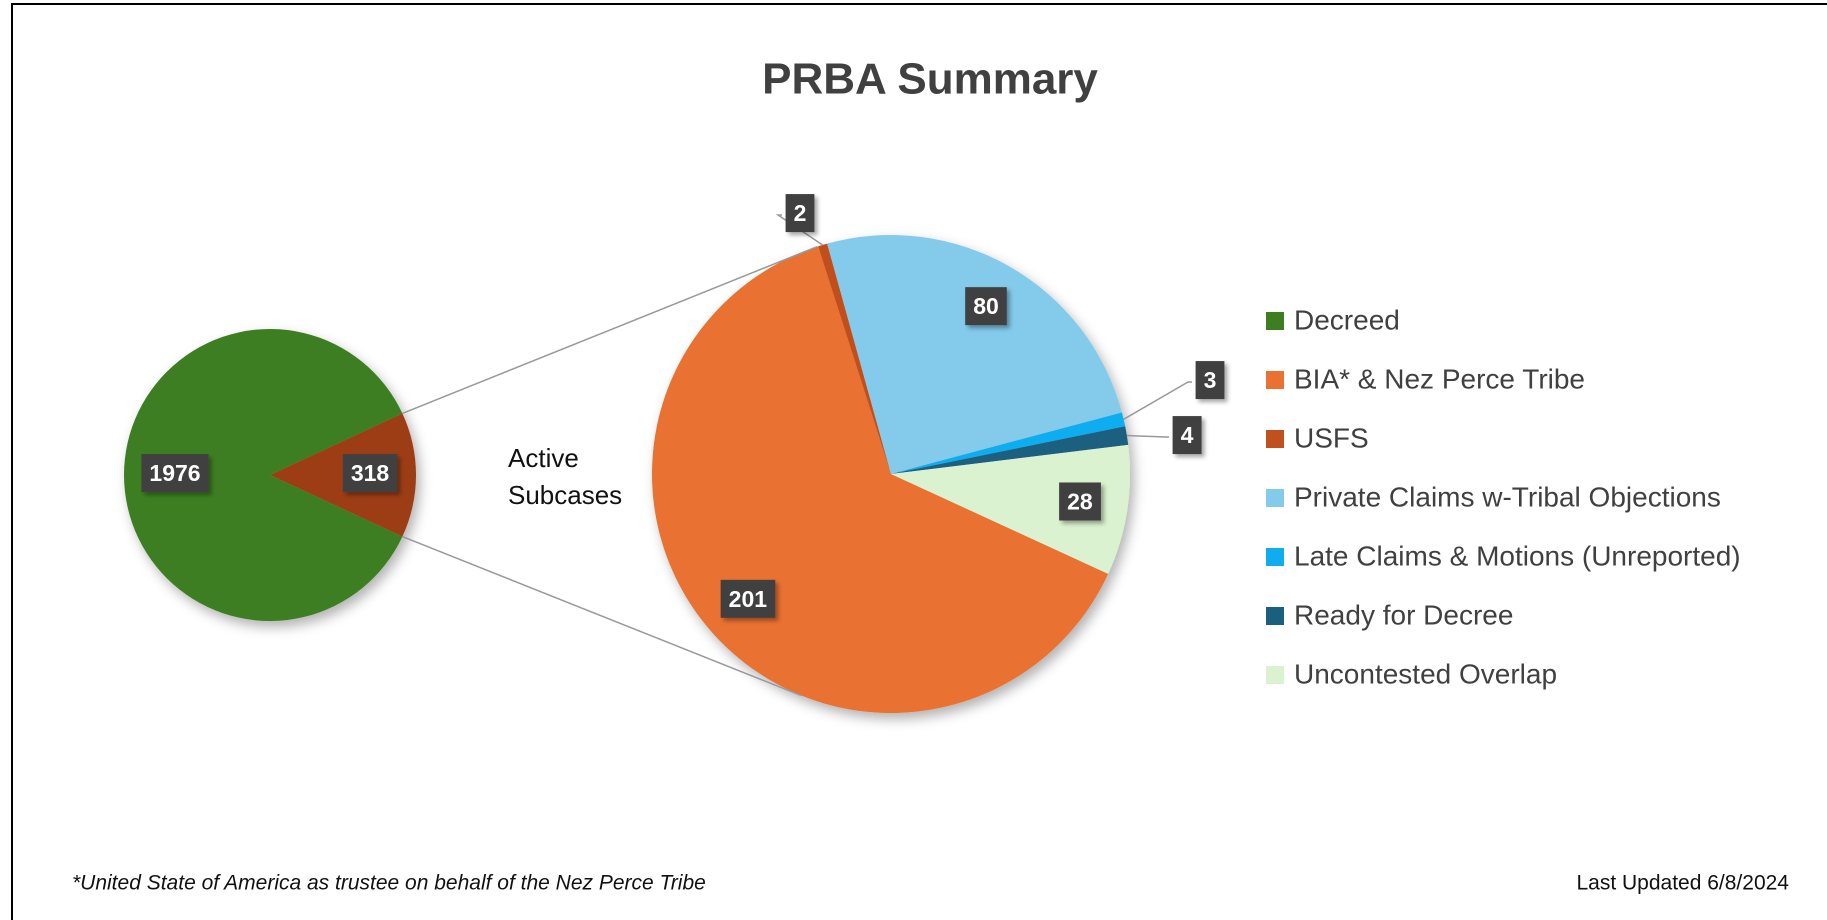 Image resolution: width=1827 pixels, height=920 pixels. I want to click on data-label: 3, so click(1210, 380).